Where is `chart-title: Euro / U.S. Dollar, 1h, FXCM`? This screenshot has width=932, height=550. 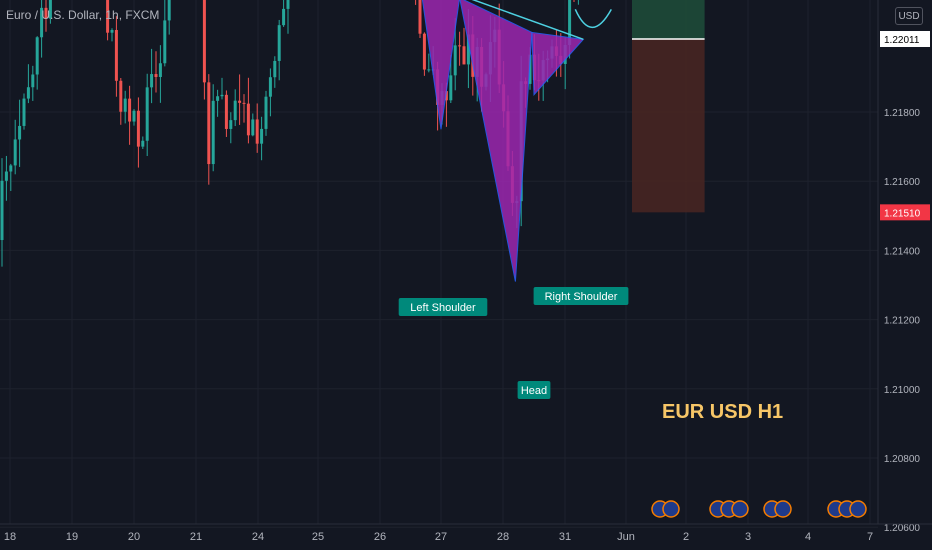 chart-title: Euro / U.S. Dollar, 1h, FXCM is located at coordinates (83, 15).